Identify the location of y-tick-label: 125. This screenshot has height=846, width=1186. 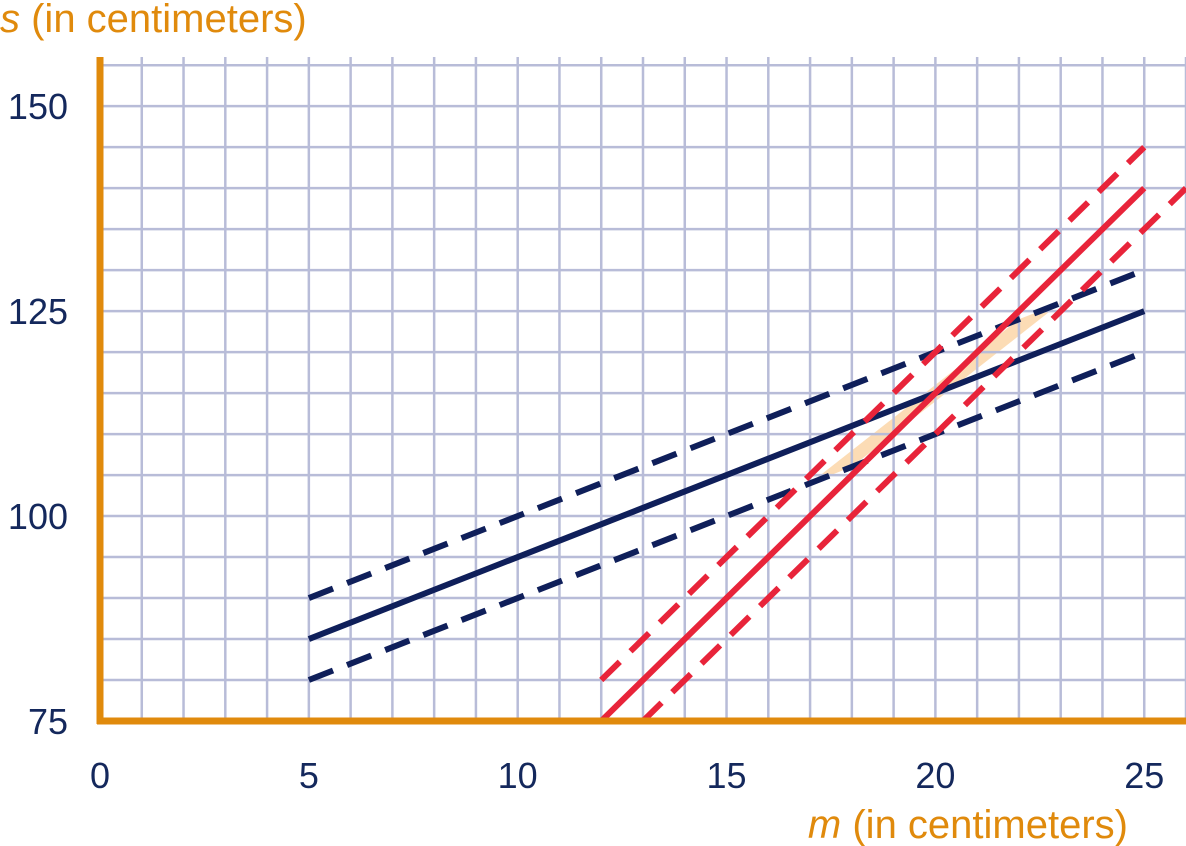
(38, 311).